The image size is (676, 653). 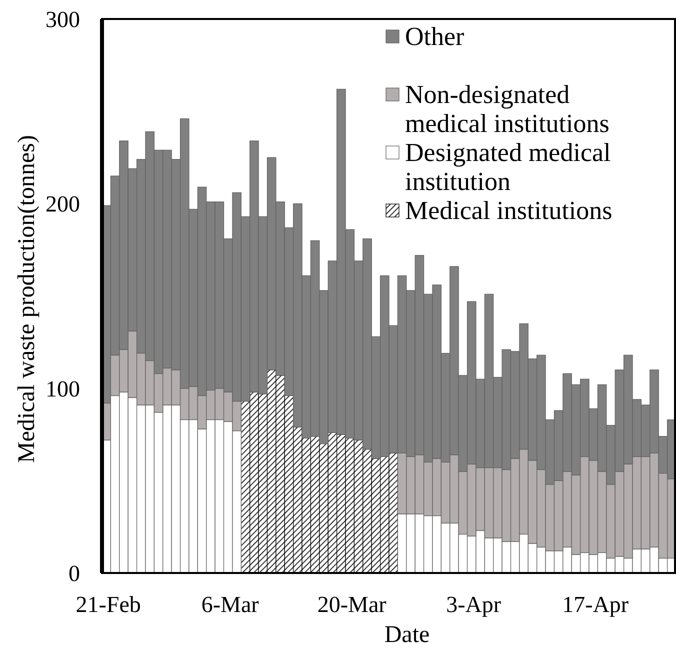 What do you see at coordinates (595, 604) in the screenshot?
I see `x-tick-label: 17-Apr` at bounding box center [595, 604].